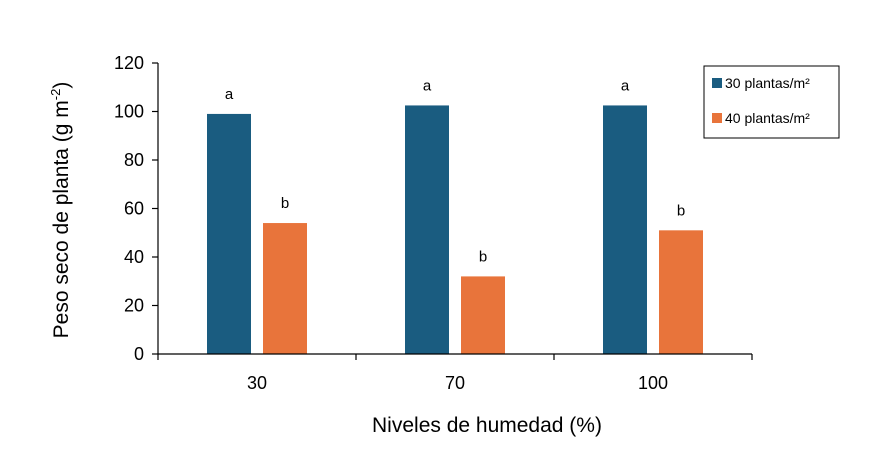 Image resolution: width=875 pixels, height=451 pixels. I want to click on y-axis-title-close: ), so click(61, 85).